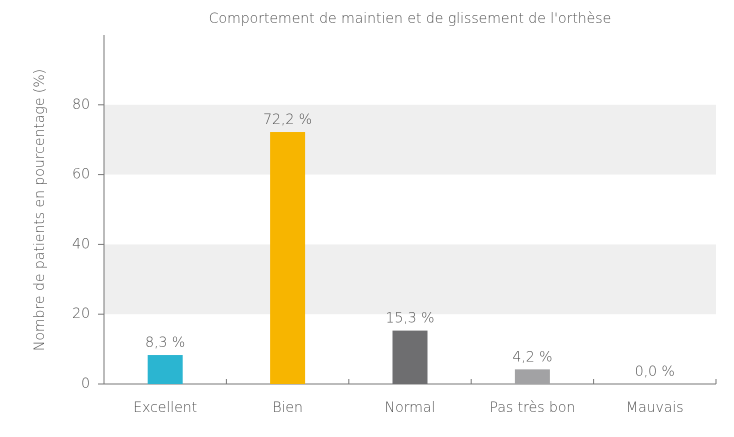 The image size is (734, 437). Describe the element at coordinates (532, 357) in the screenshot. I see `value-label: 4,2 %` at that location.